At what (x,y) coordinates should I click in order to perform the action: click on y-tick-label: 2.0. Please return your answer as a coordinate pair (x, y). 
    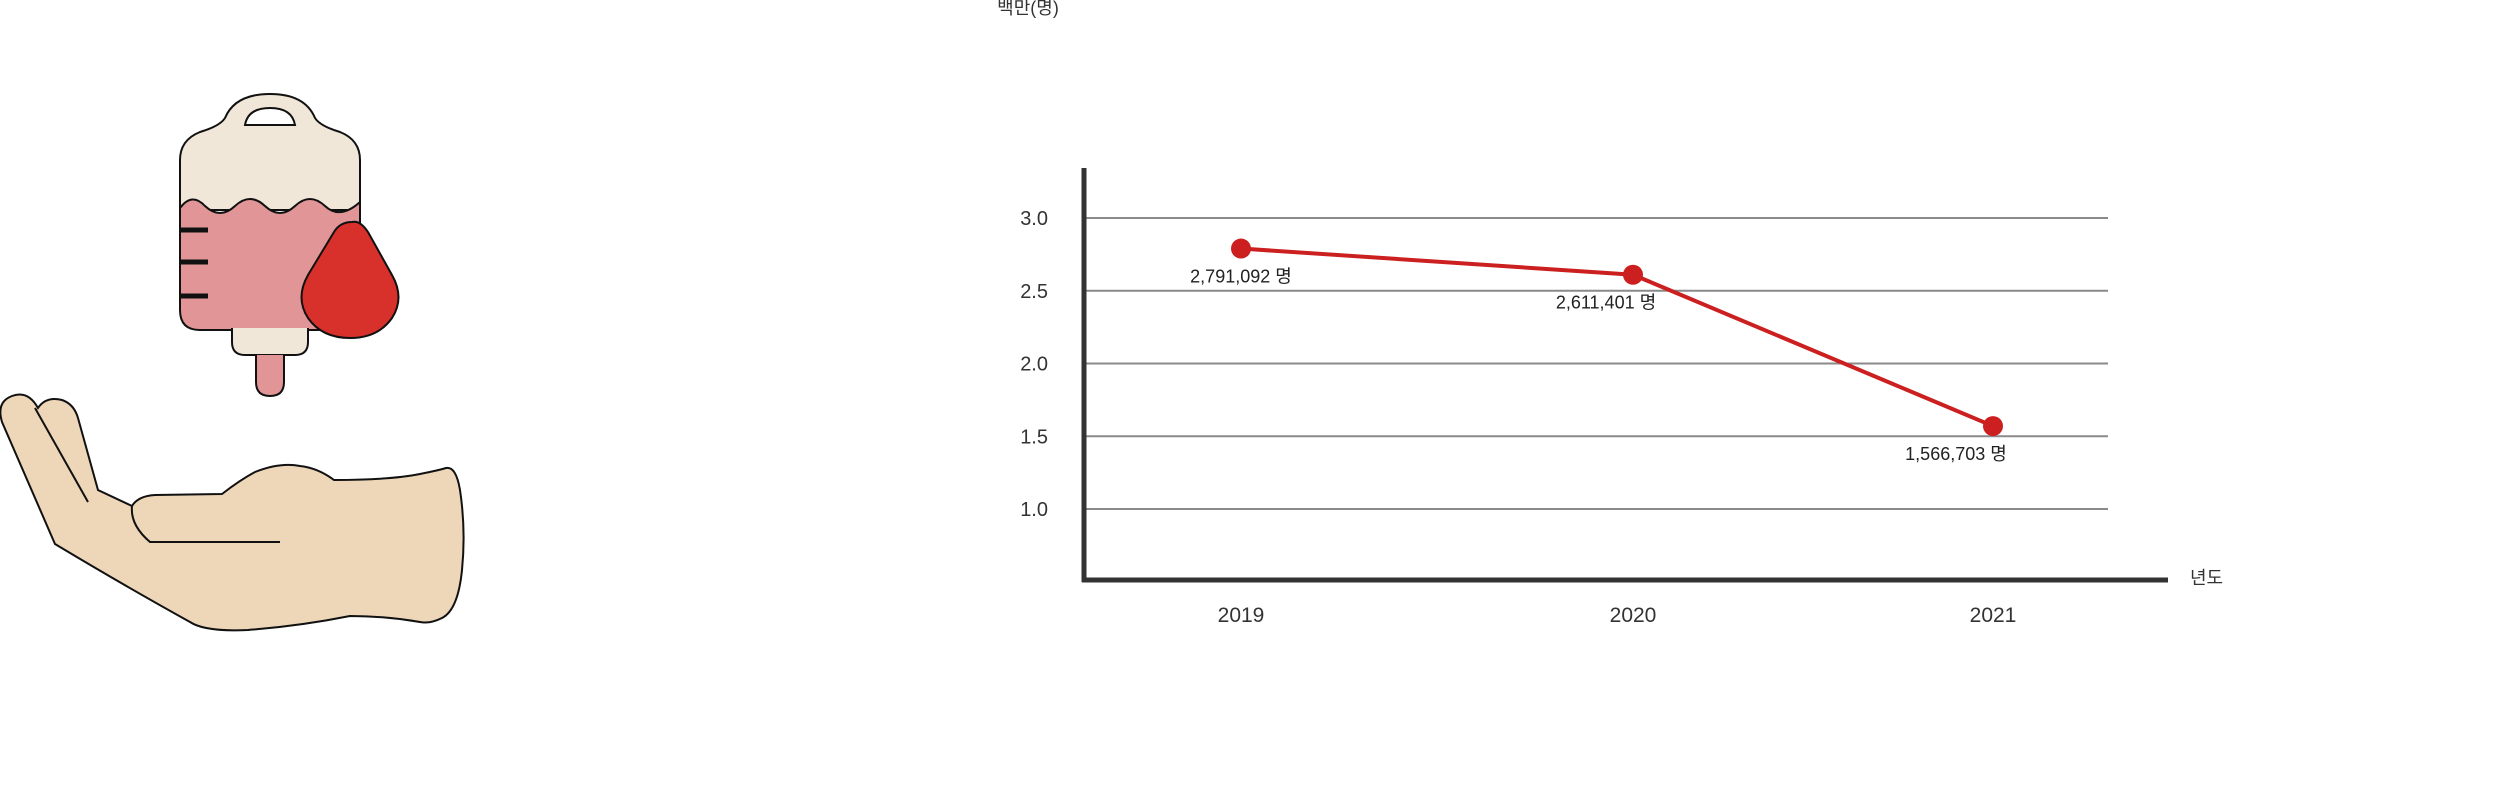
    Looking at the image, I should click on (1034, 365).